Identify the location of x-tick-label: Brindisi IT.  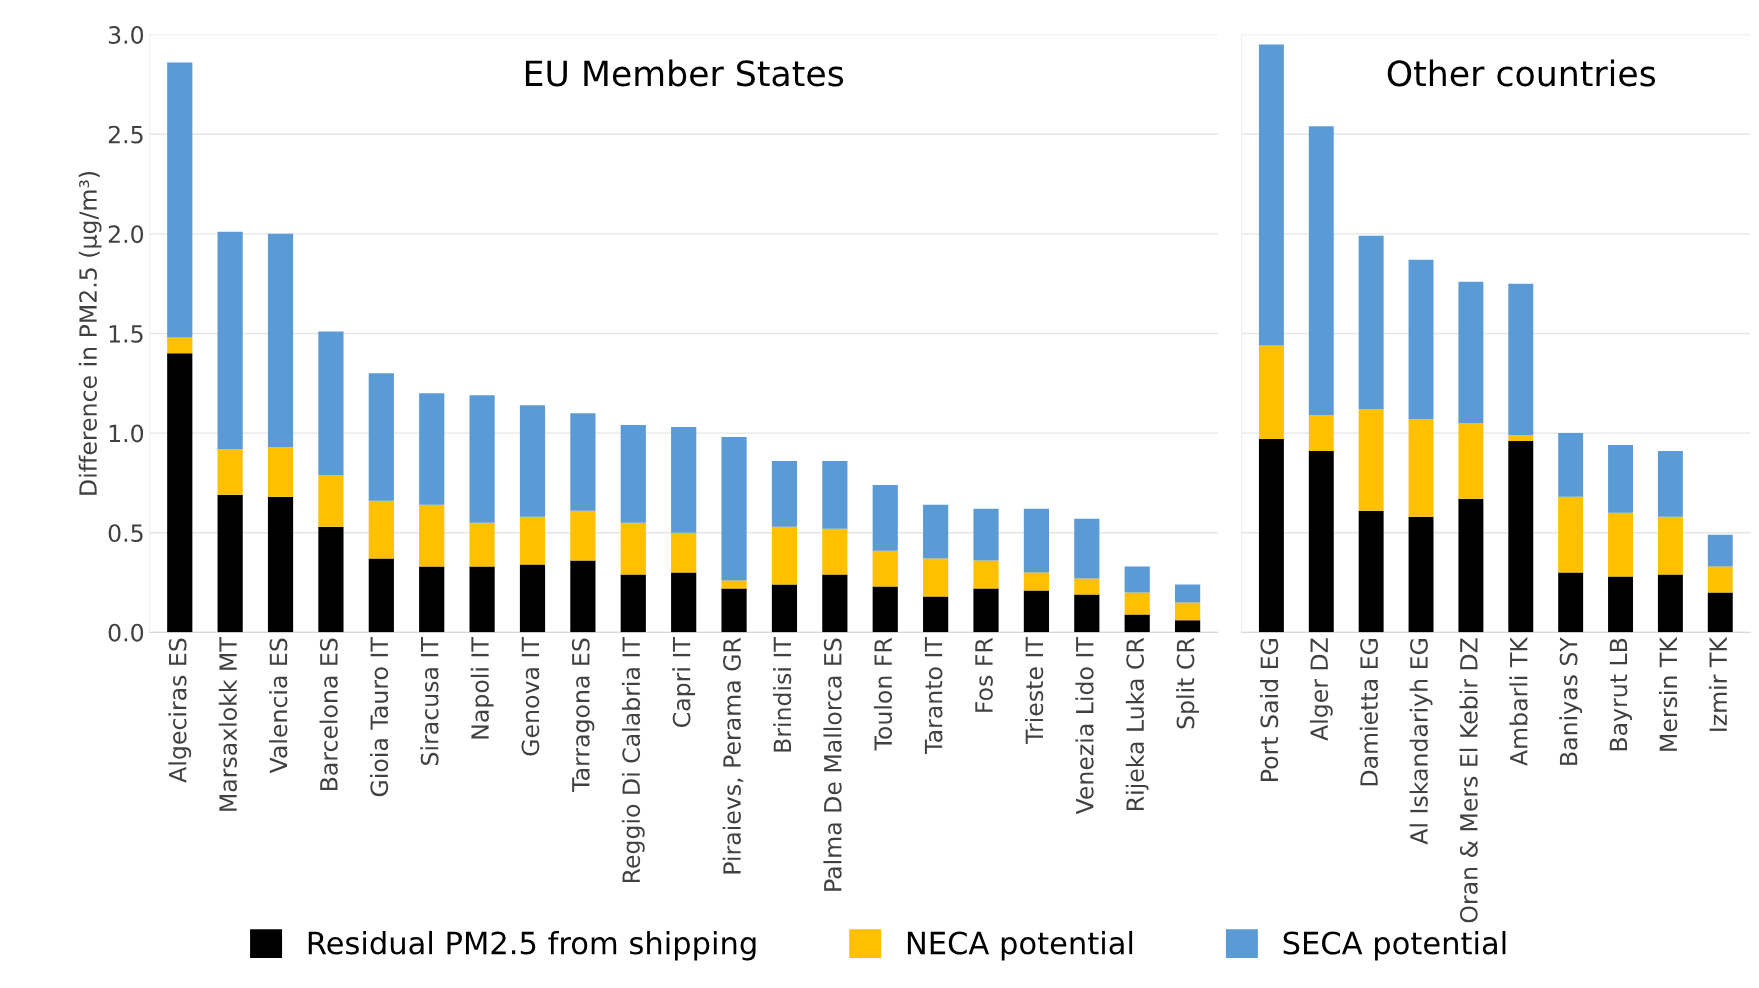
(782, 694).